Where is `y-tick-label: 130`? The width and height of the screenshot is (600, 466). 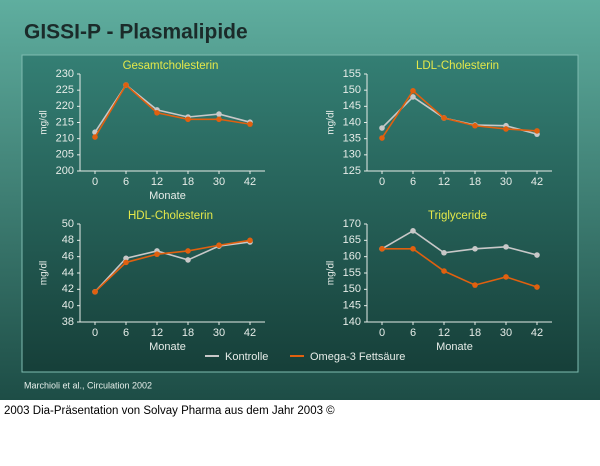 y-tick-label: 130 is located at coordinates (352, 155).